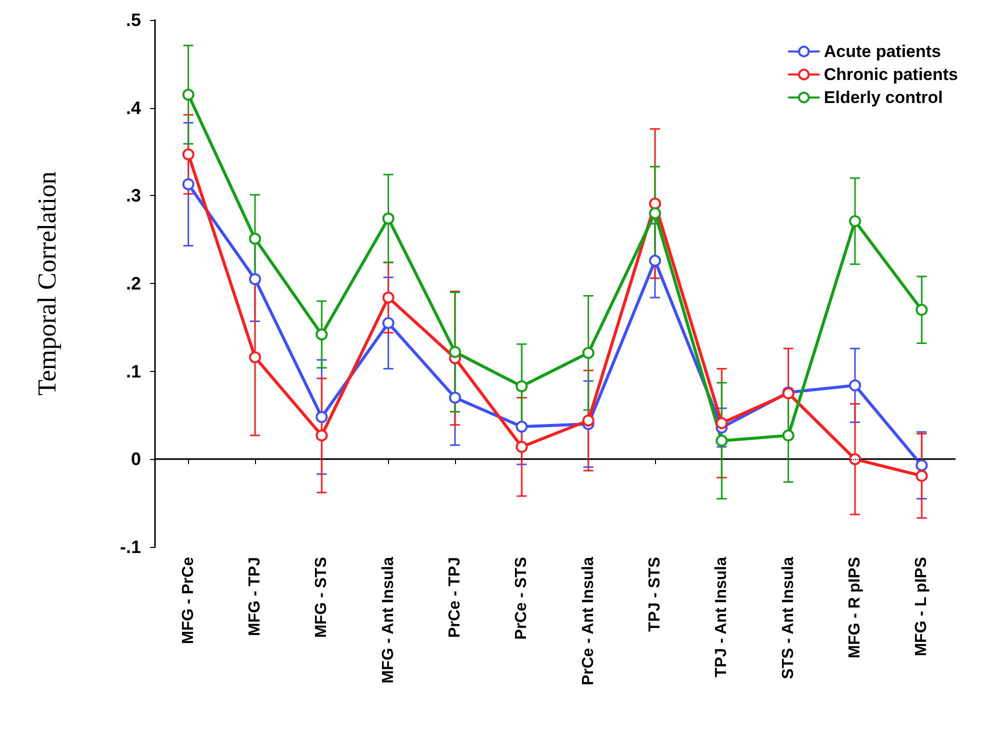 The height and width of the screenshot is (744, 983). Describe the element at coordinates (255, 596) in the screenshot. I see `x-tick-label: MFG - TPJ` at that location.